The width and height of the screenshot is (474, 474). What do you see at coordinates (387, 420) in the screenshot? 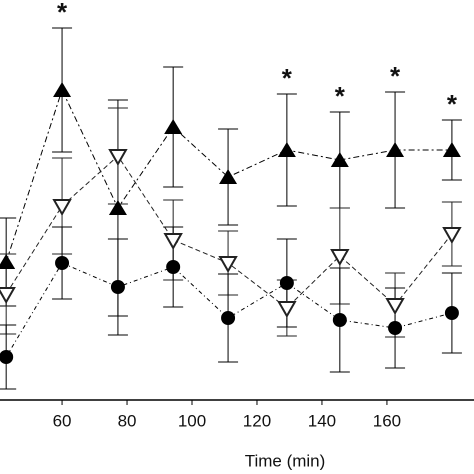
I see `x-tick-label: 160` at bounding box center [387, 420].